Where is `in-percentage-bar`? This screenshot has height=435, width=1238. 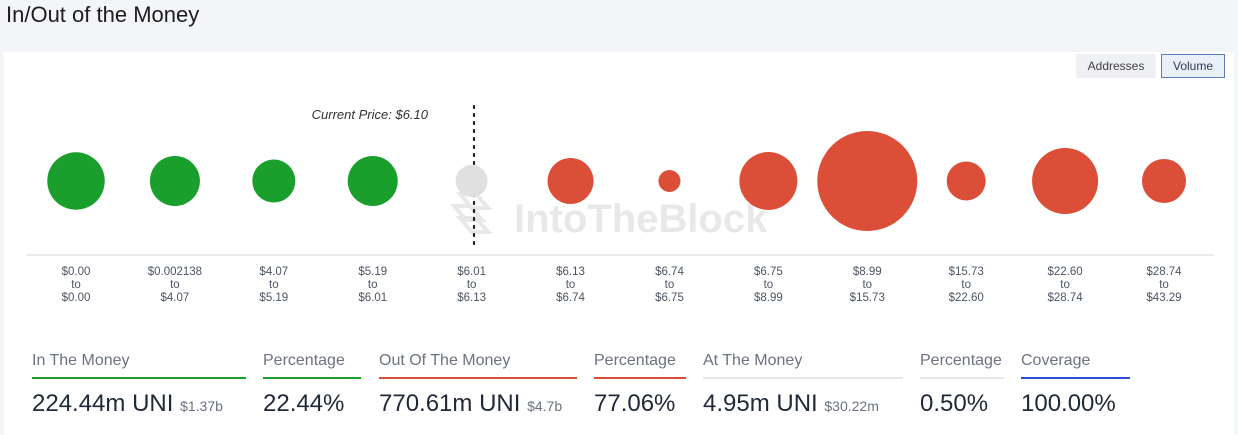
in-percentage-bar is located at coordinates (312, 378).